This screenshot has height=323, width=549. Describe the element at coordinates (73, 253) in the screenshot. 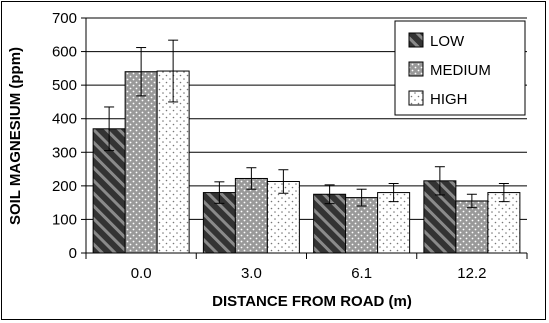

I see `y-tick-label: 0` at that location.